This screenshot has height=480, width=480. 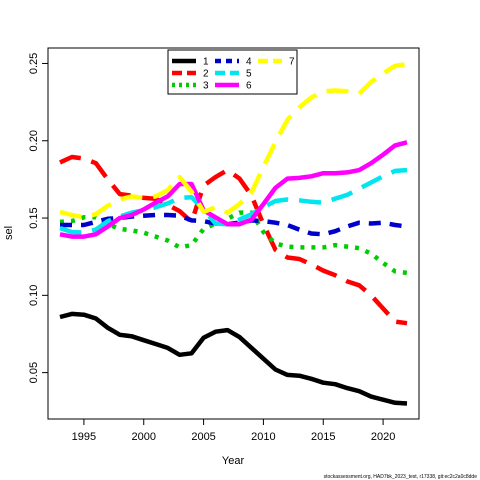 What do you see at coordinates (203, 437) in the screenshot?
I see `x-tick-label: 2005` at bounding box center [203, 437].